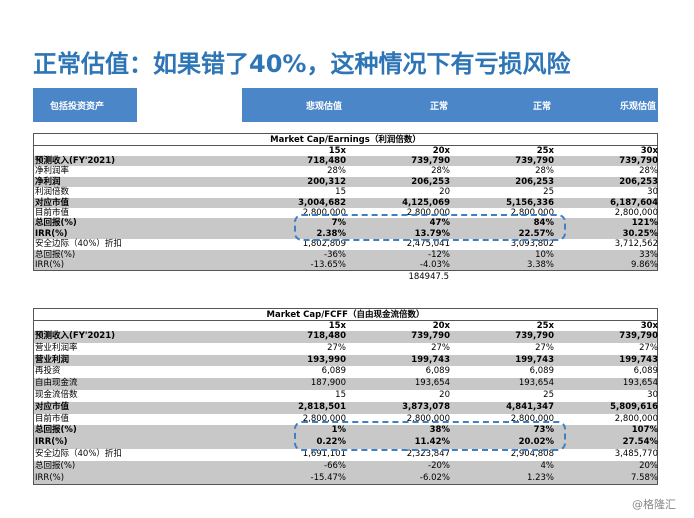 This screenshot has width=694, height=518. I want to click on cell-value: 107%, so click(644, 430).